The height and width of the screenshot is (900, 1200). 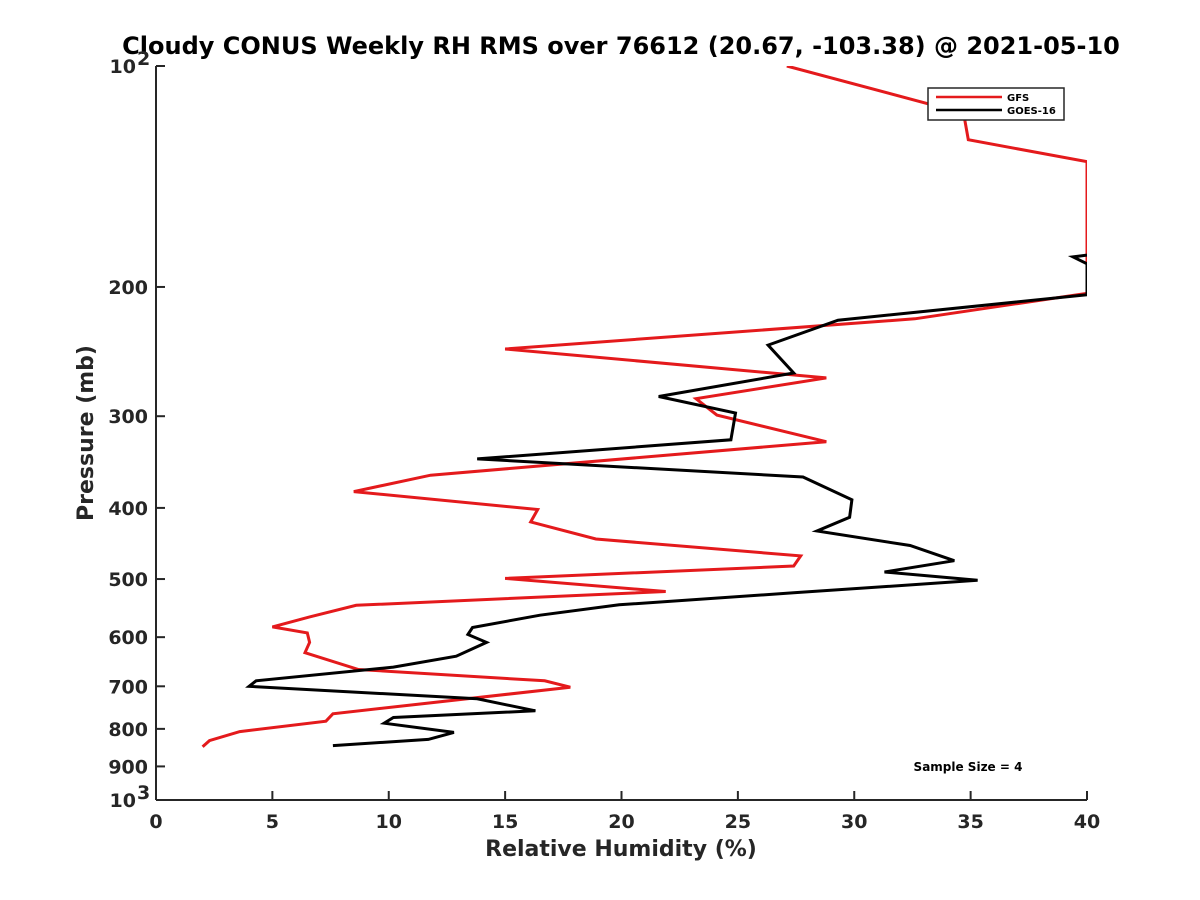 I want to click on y-tick-label: 800, so click(x=128, y=730).